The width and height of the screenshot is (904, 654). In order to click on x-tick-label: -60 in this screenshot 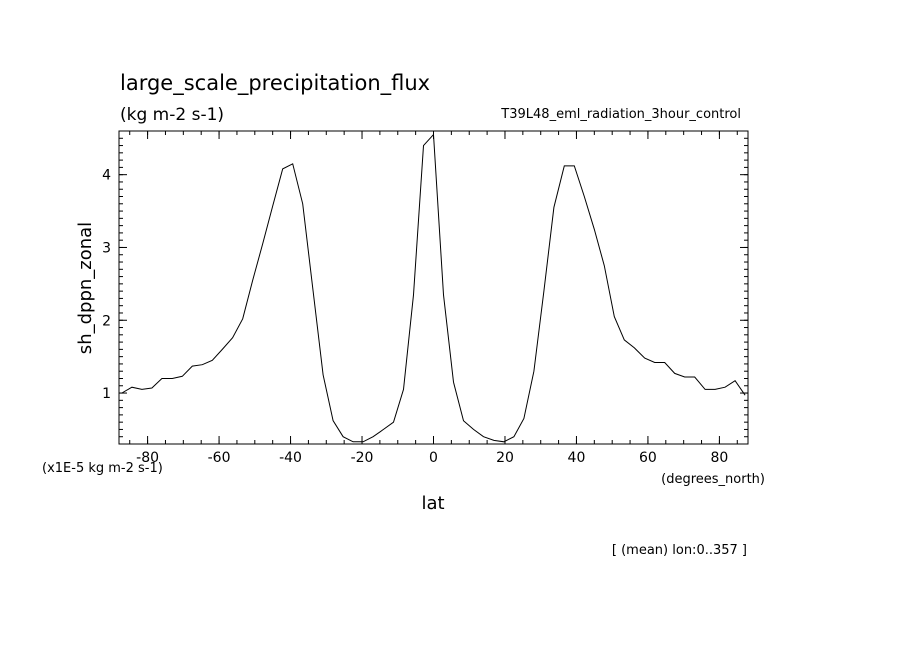, I will do `click(219, 458)`.